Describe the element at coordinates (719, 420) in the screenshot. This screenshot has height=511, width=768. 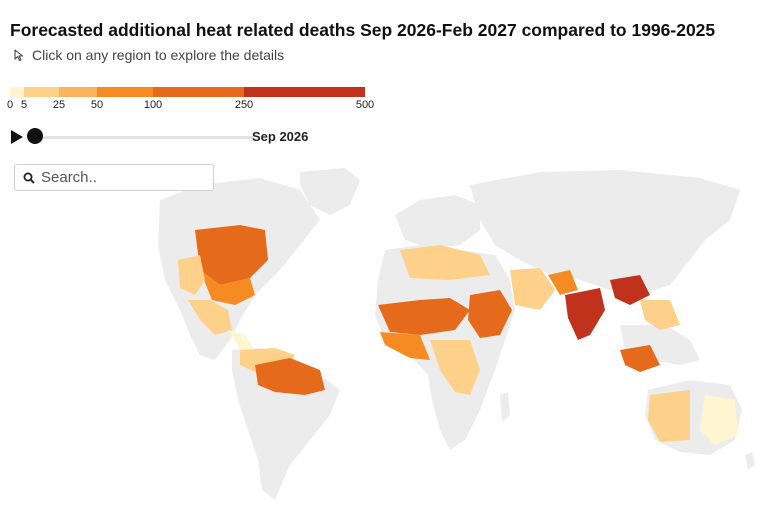
I see `region-australia-east` at that location.